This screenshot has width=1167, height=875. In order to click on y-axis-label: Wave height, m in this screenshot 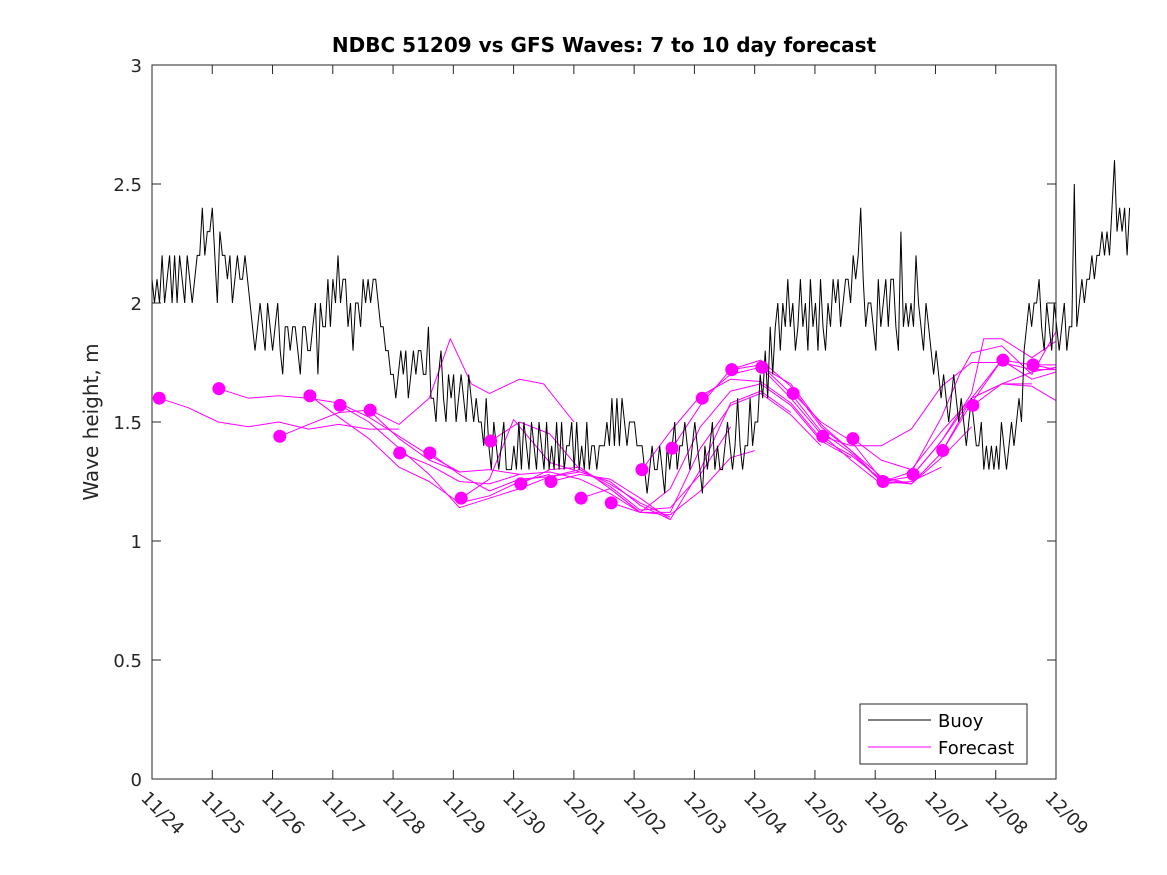, I will do `click(91, 421)`.